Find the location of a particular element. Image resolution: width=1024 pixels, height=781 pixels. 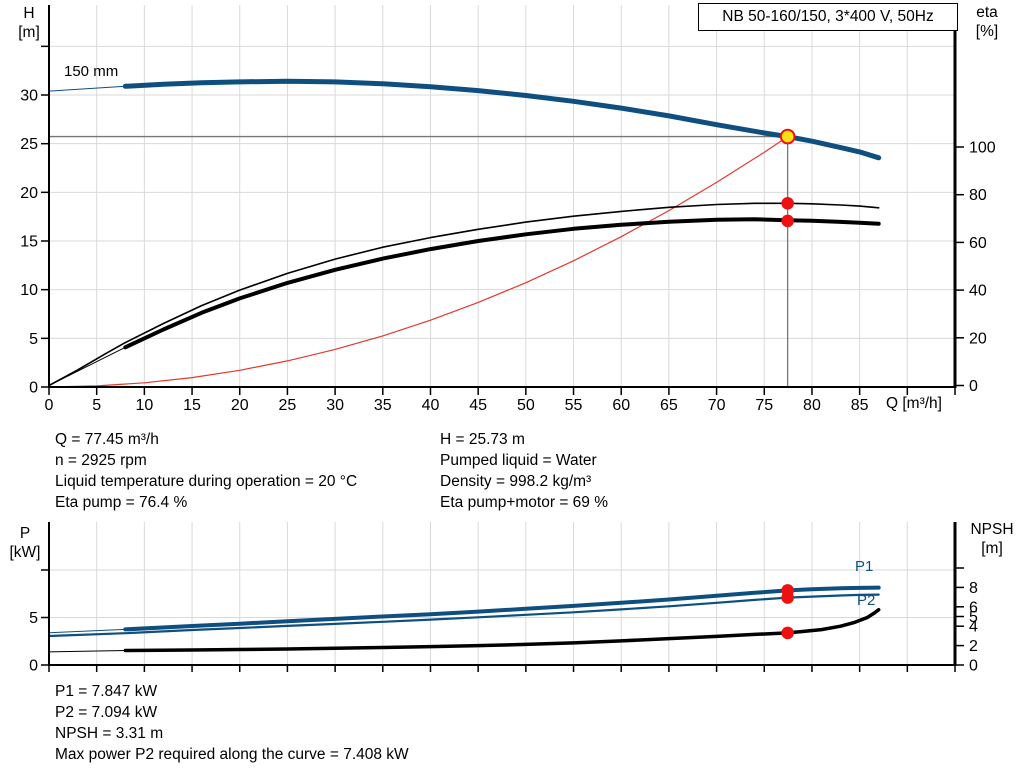

h-tick-label: 30 is located at coordinates (29, 96).